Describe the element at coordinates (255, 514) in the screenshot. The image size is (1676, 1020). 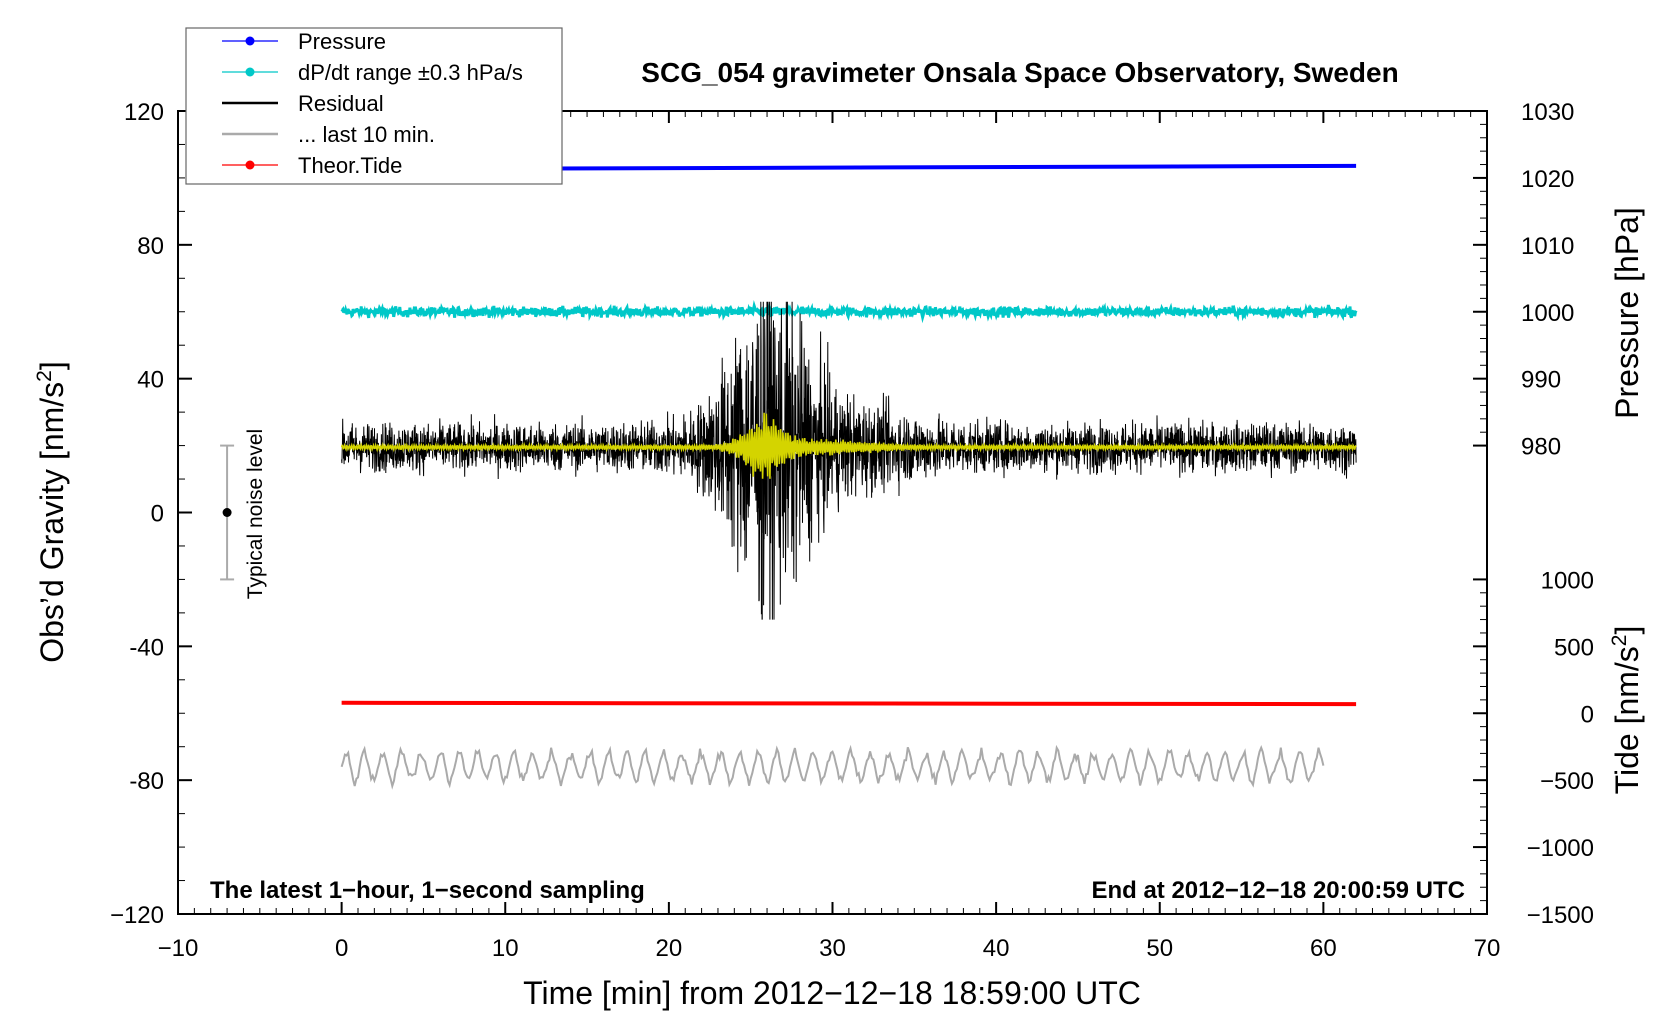
I see `noise-label: Typical noise level` at that location.